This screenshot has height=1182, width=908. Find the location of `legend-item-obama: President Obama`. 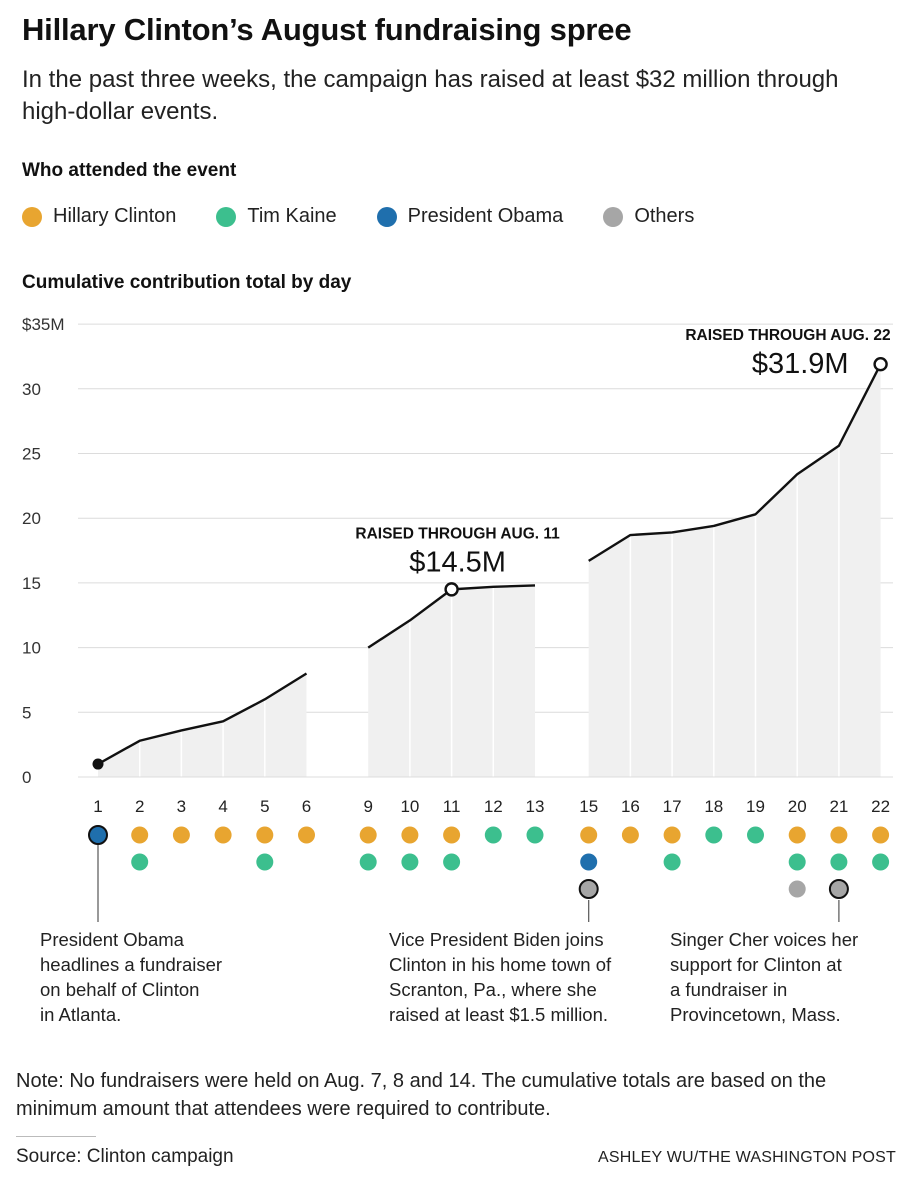

legend-item-obama: President Obama is located at coordinates (470, 216).